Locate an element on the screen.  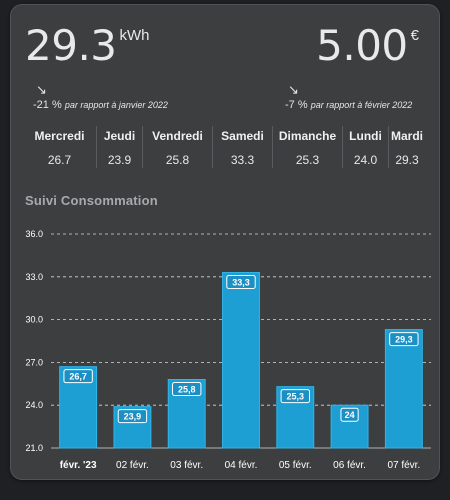
data-label: 24 is located at coordinates (350, 415).